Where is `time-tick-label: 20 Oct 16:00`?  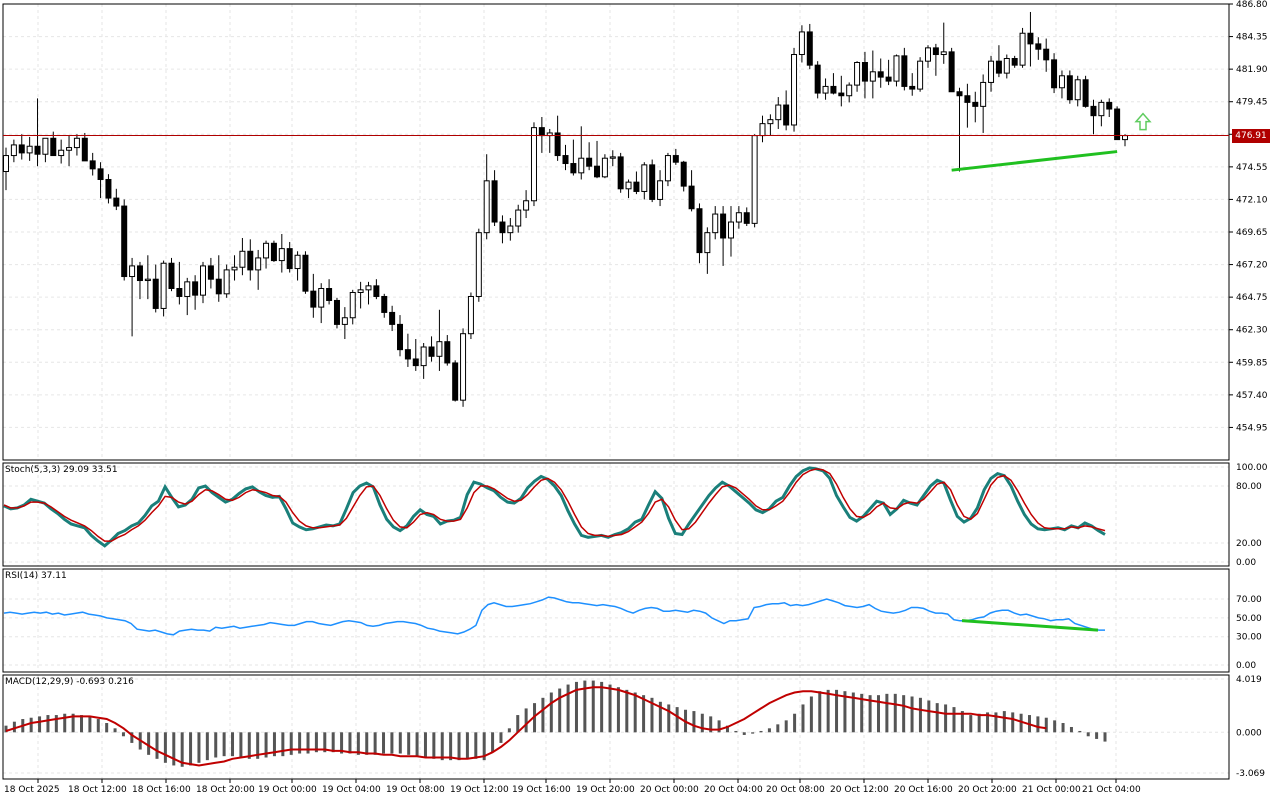
time-tick-label: 20 Oct 16:00 is located at coordinates (923, 790).